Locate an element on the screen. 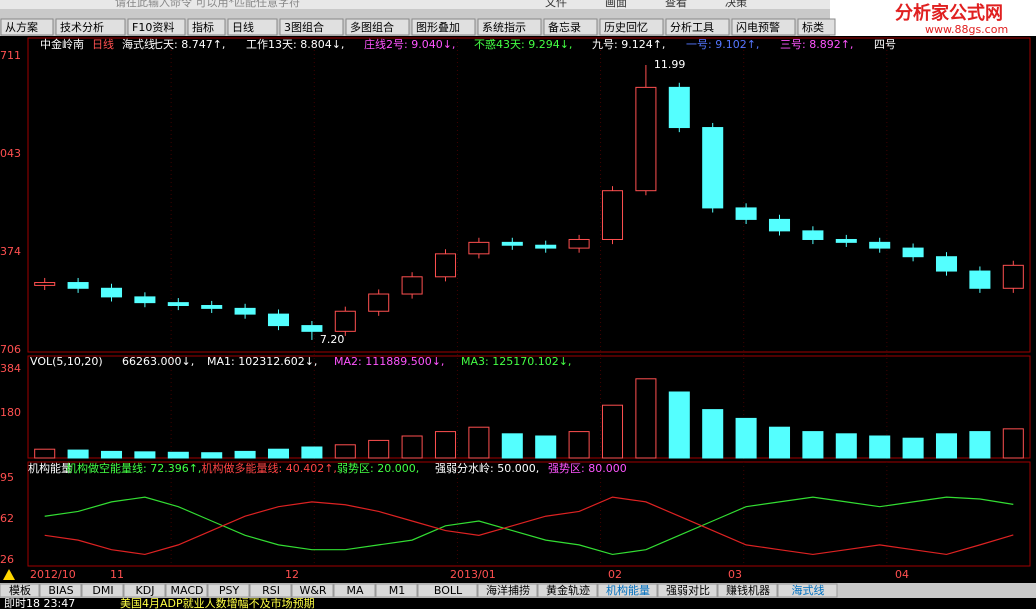 This screenshot has width=1036, height=609. tab-label: 强弱对比 is located at coordinates (688, 590).